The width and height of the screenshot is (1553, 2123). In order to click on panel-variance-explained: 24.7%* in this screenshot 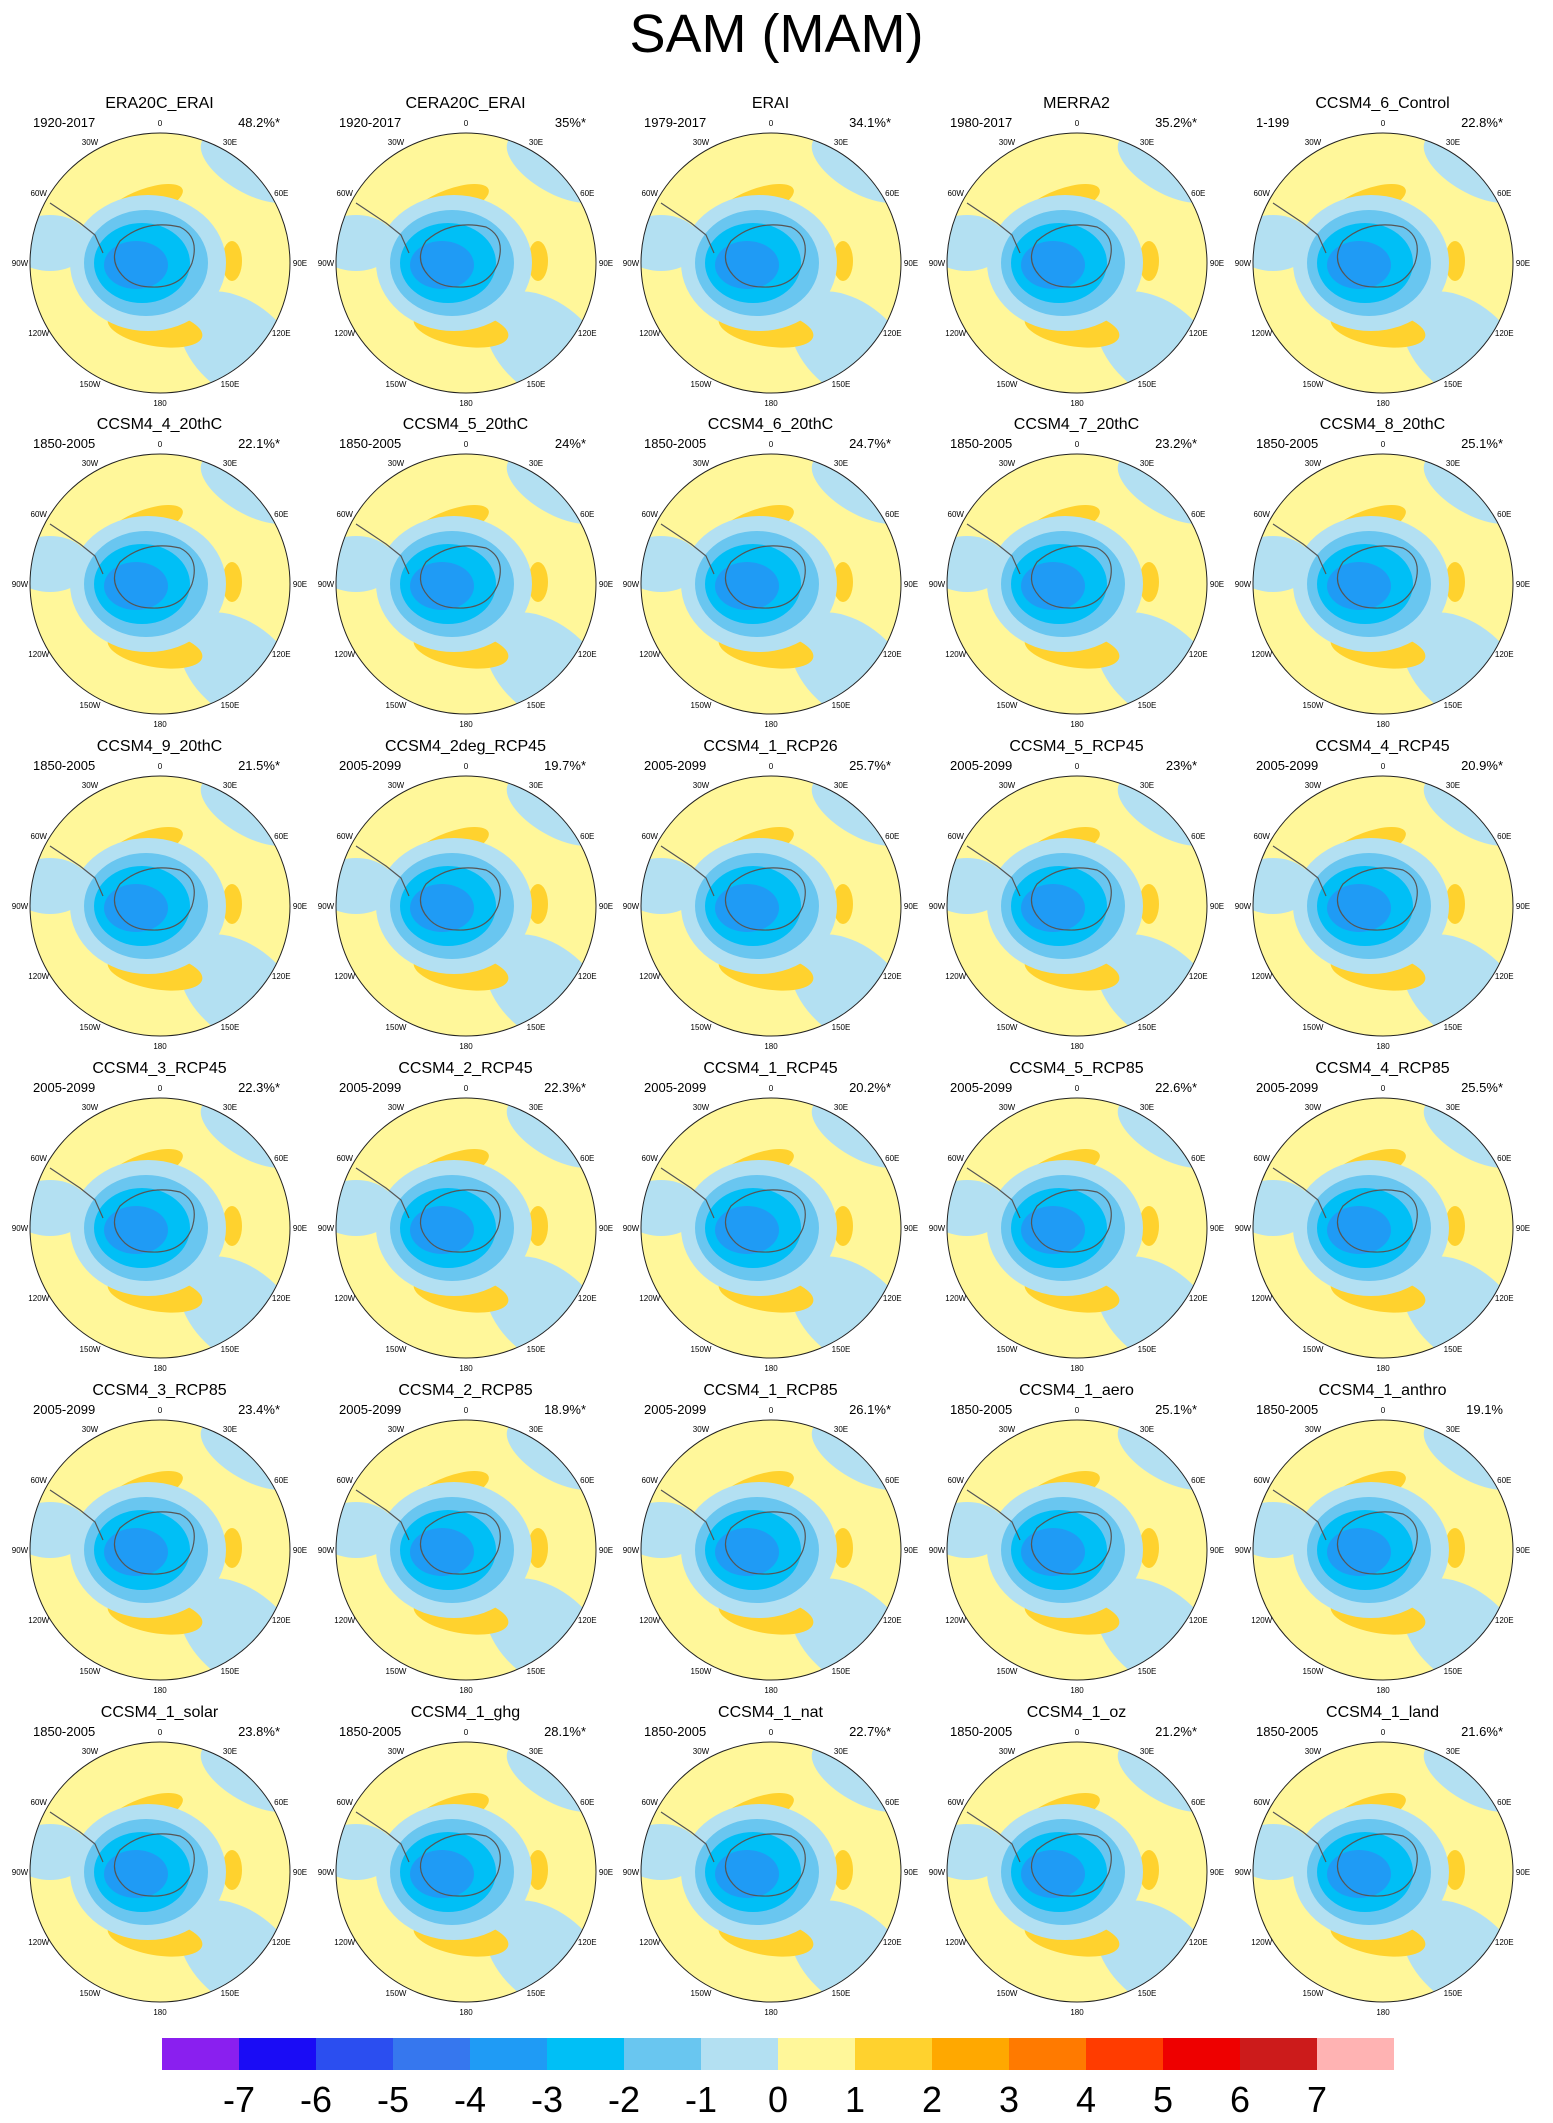, I will do `click(870, 443)`.